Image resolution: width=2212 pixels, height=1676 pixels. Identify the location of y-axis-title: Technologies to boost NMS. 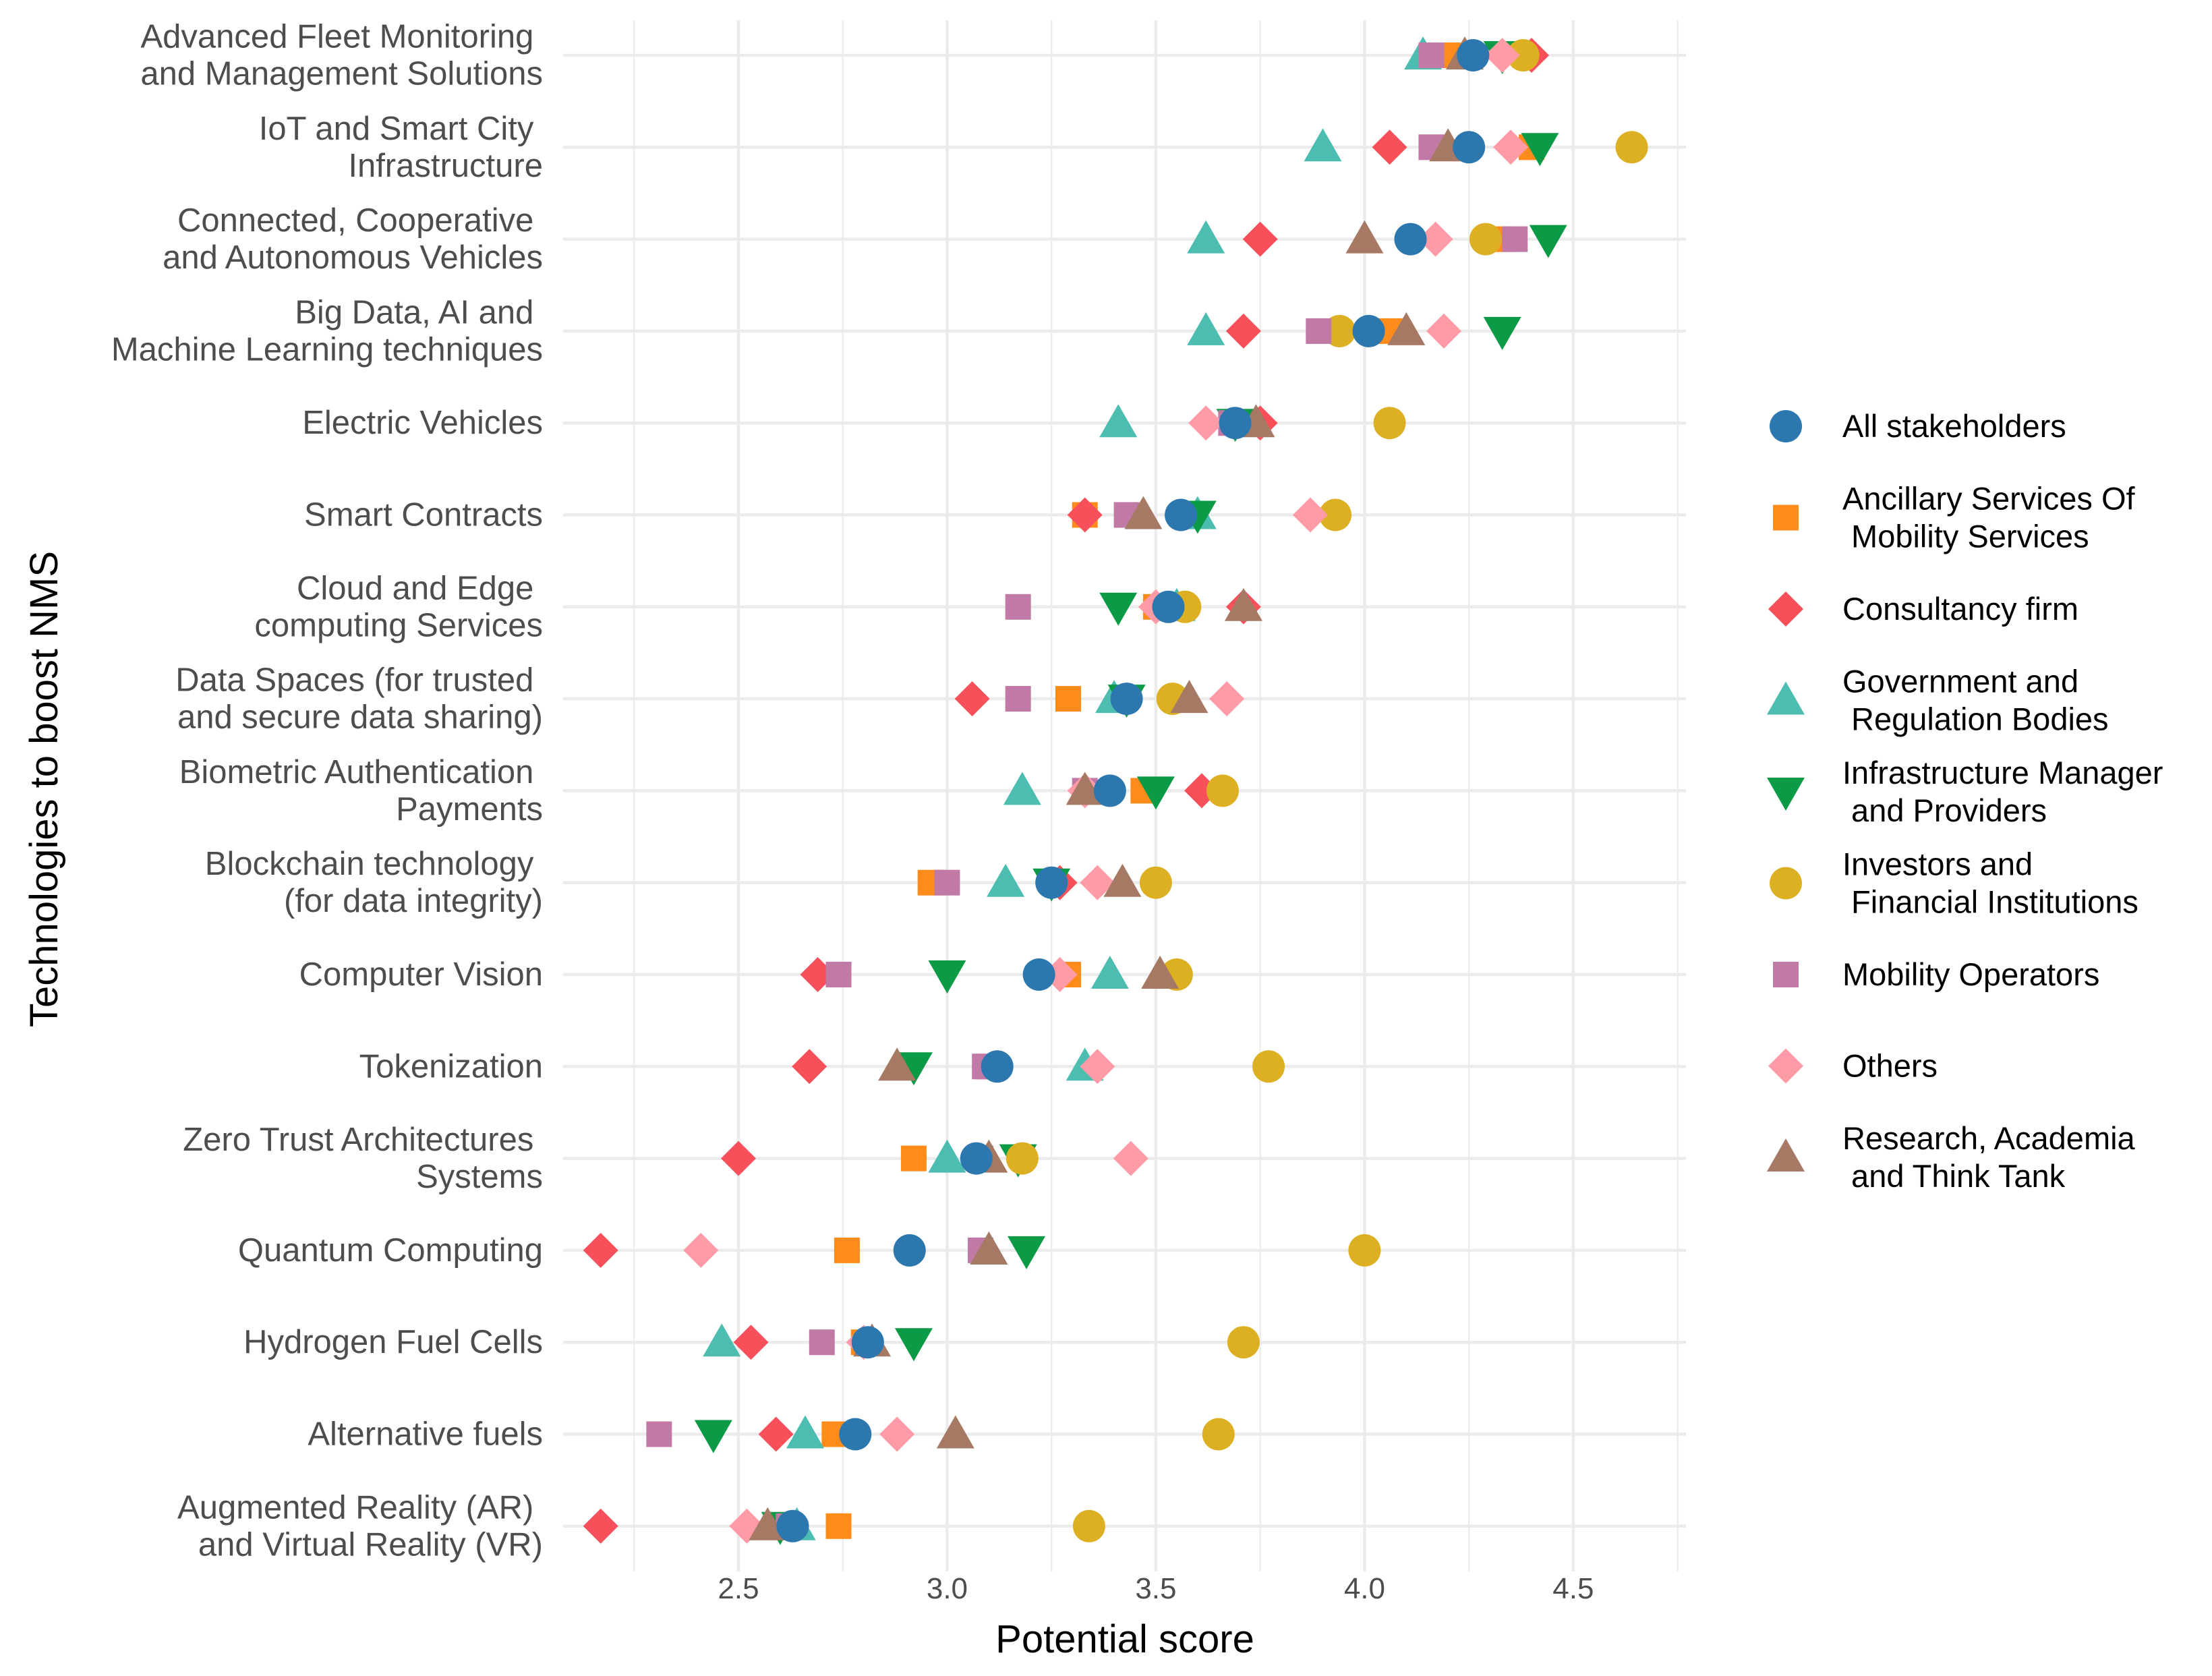
(44, 789).